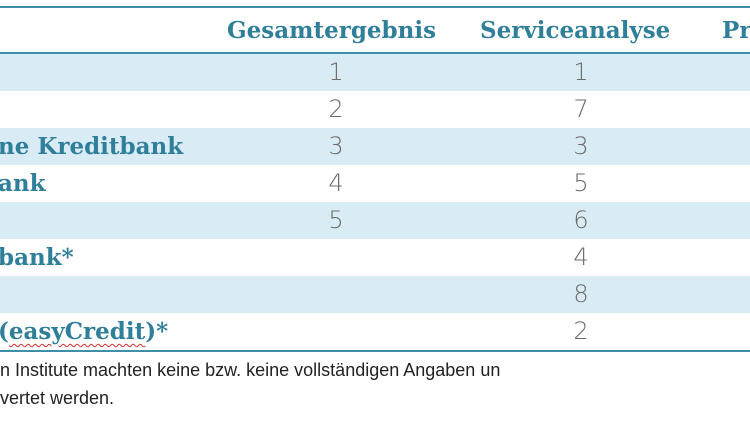 The width and height of the screenshot is (750, 422). I want to click on rank-gesamt: 2, so click(336, 109).